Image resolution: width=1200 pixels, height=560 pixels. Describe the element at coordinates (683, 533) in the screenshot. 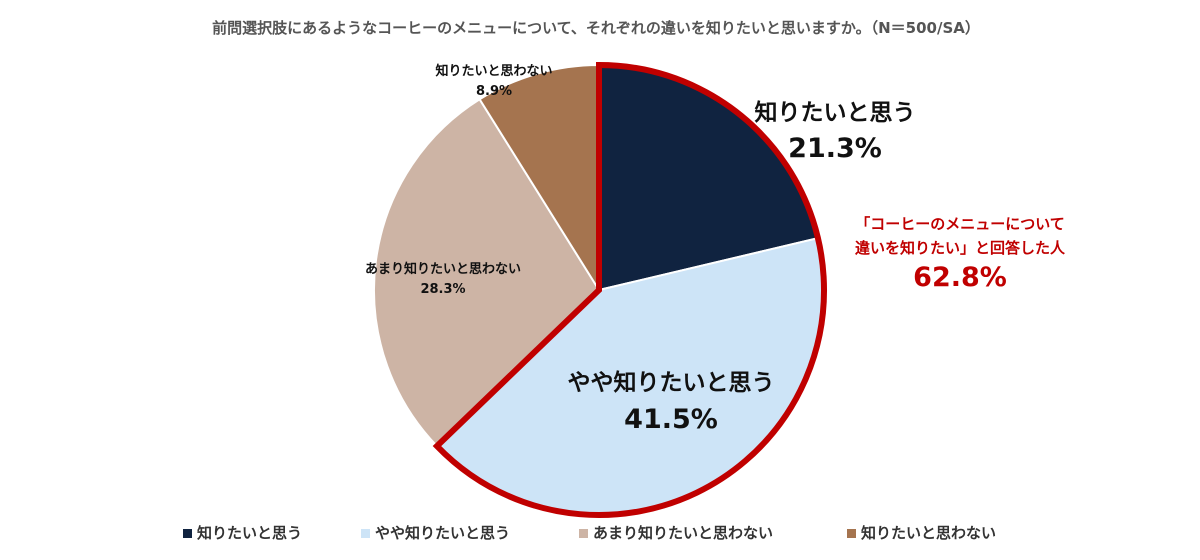

I see `legend-label-2: あまり知りたいと思わない` at that location.